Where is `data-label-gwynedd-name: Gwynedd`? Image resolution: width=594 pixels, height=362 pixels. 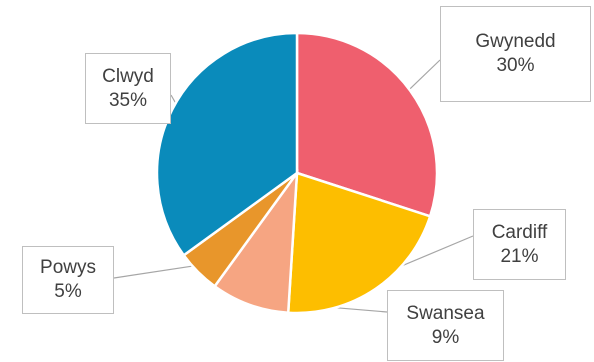
data-label-gwynedd-name: Gwynedd is located at coordinates (515, 41).